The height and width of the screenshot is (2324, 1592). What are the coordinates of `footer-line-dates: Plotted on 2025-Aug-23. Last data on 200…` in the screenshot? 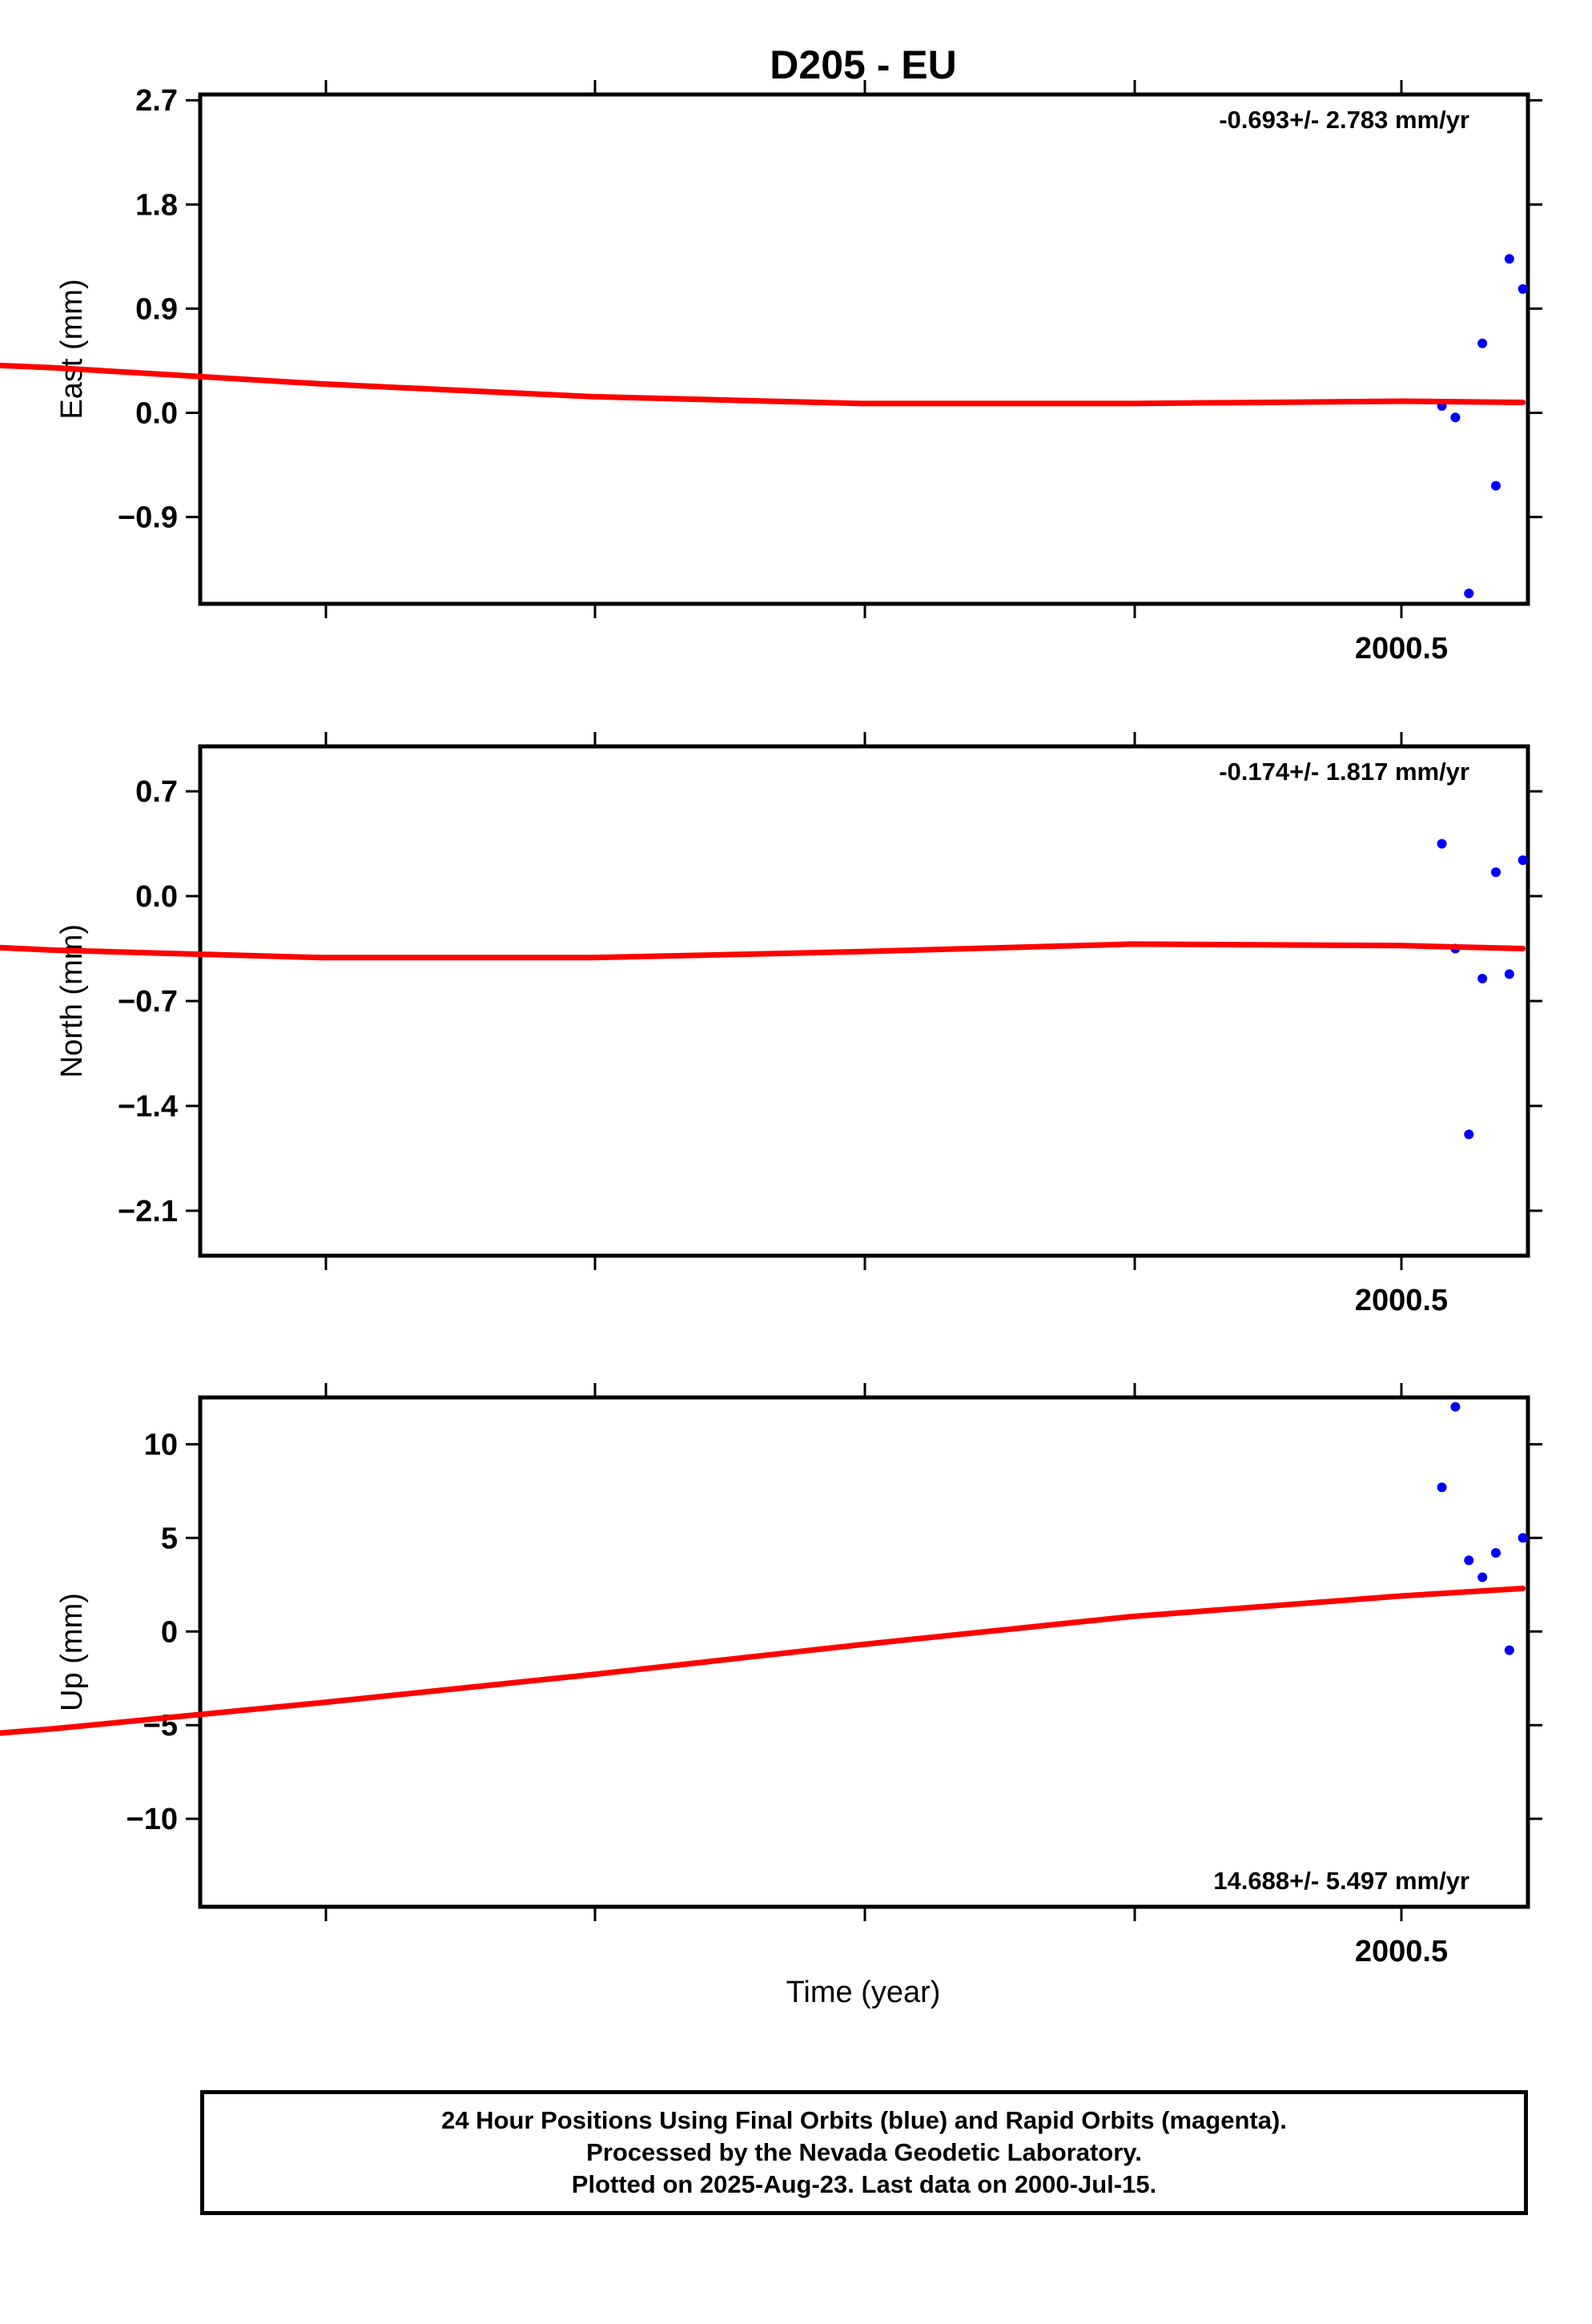 It's located at (864, 2184).